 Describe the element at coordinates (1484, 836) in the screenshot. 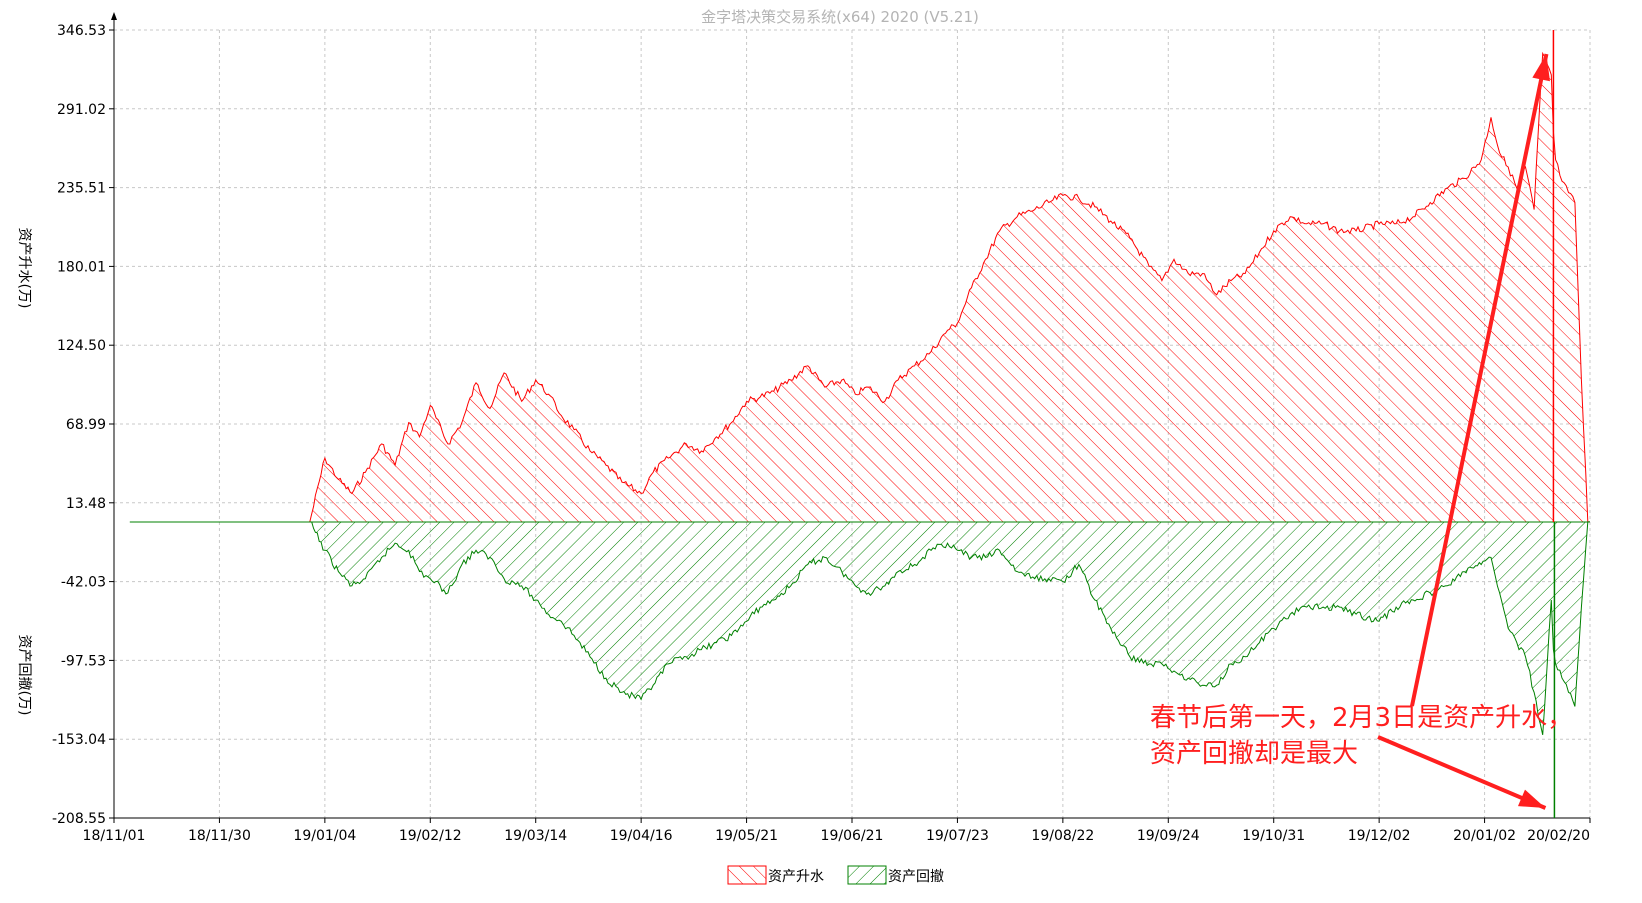

I see `x-tick-label: 20/01/02` at that location.